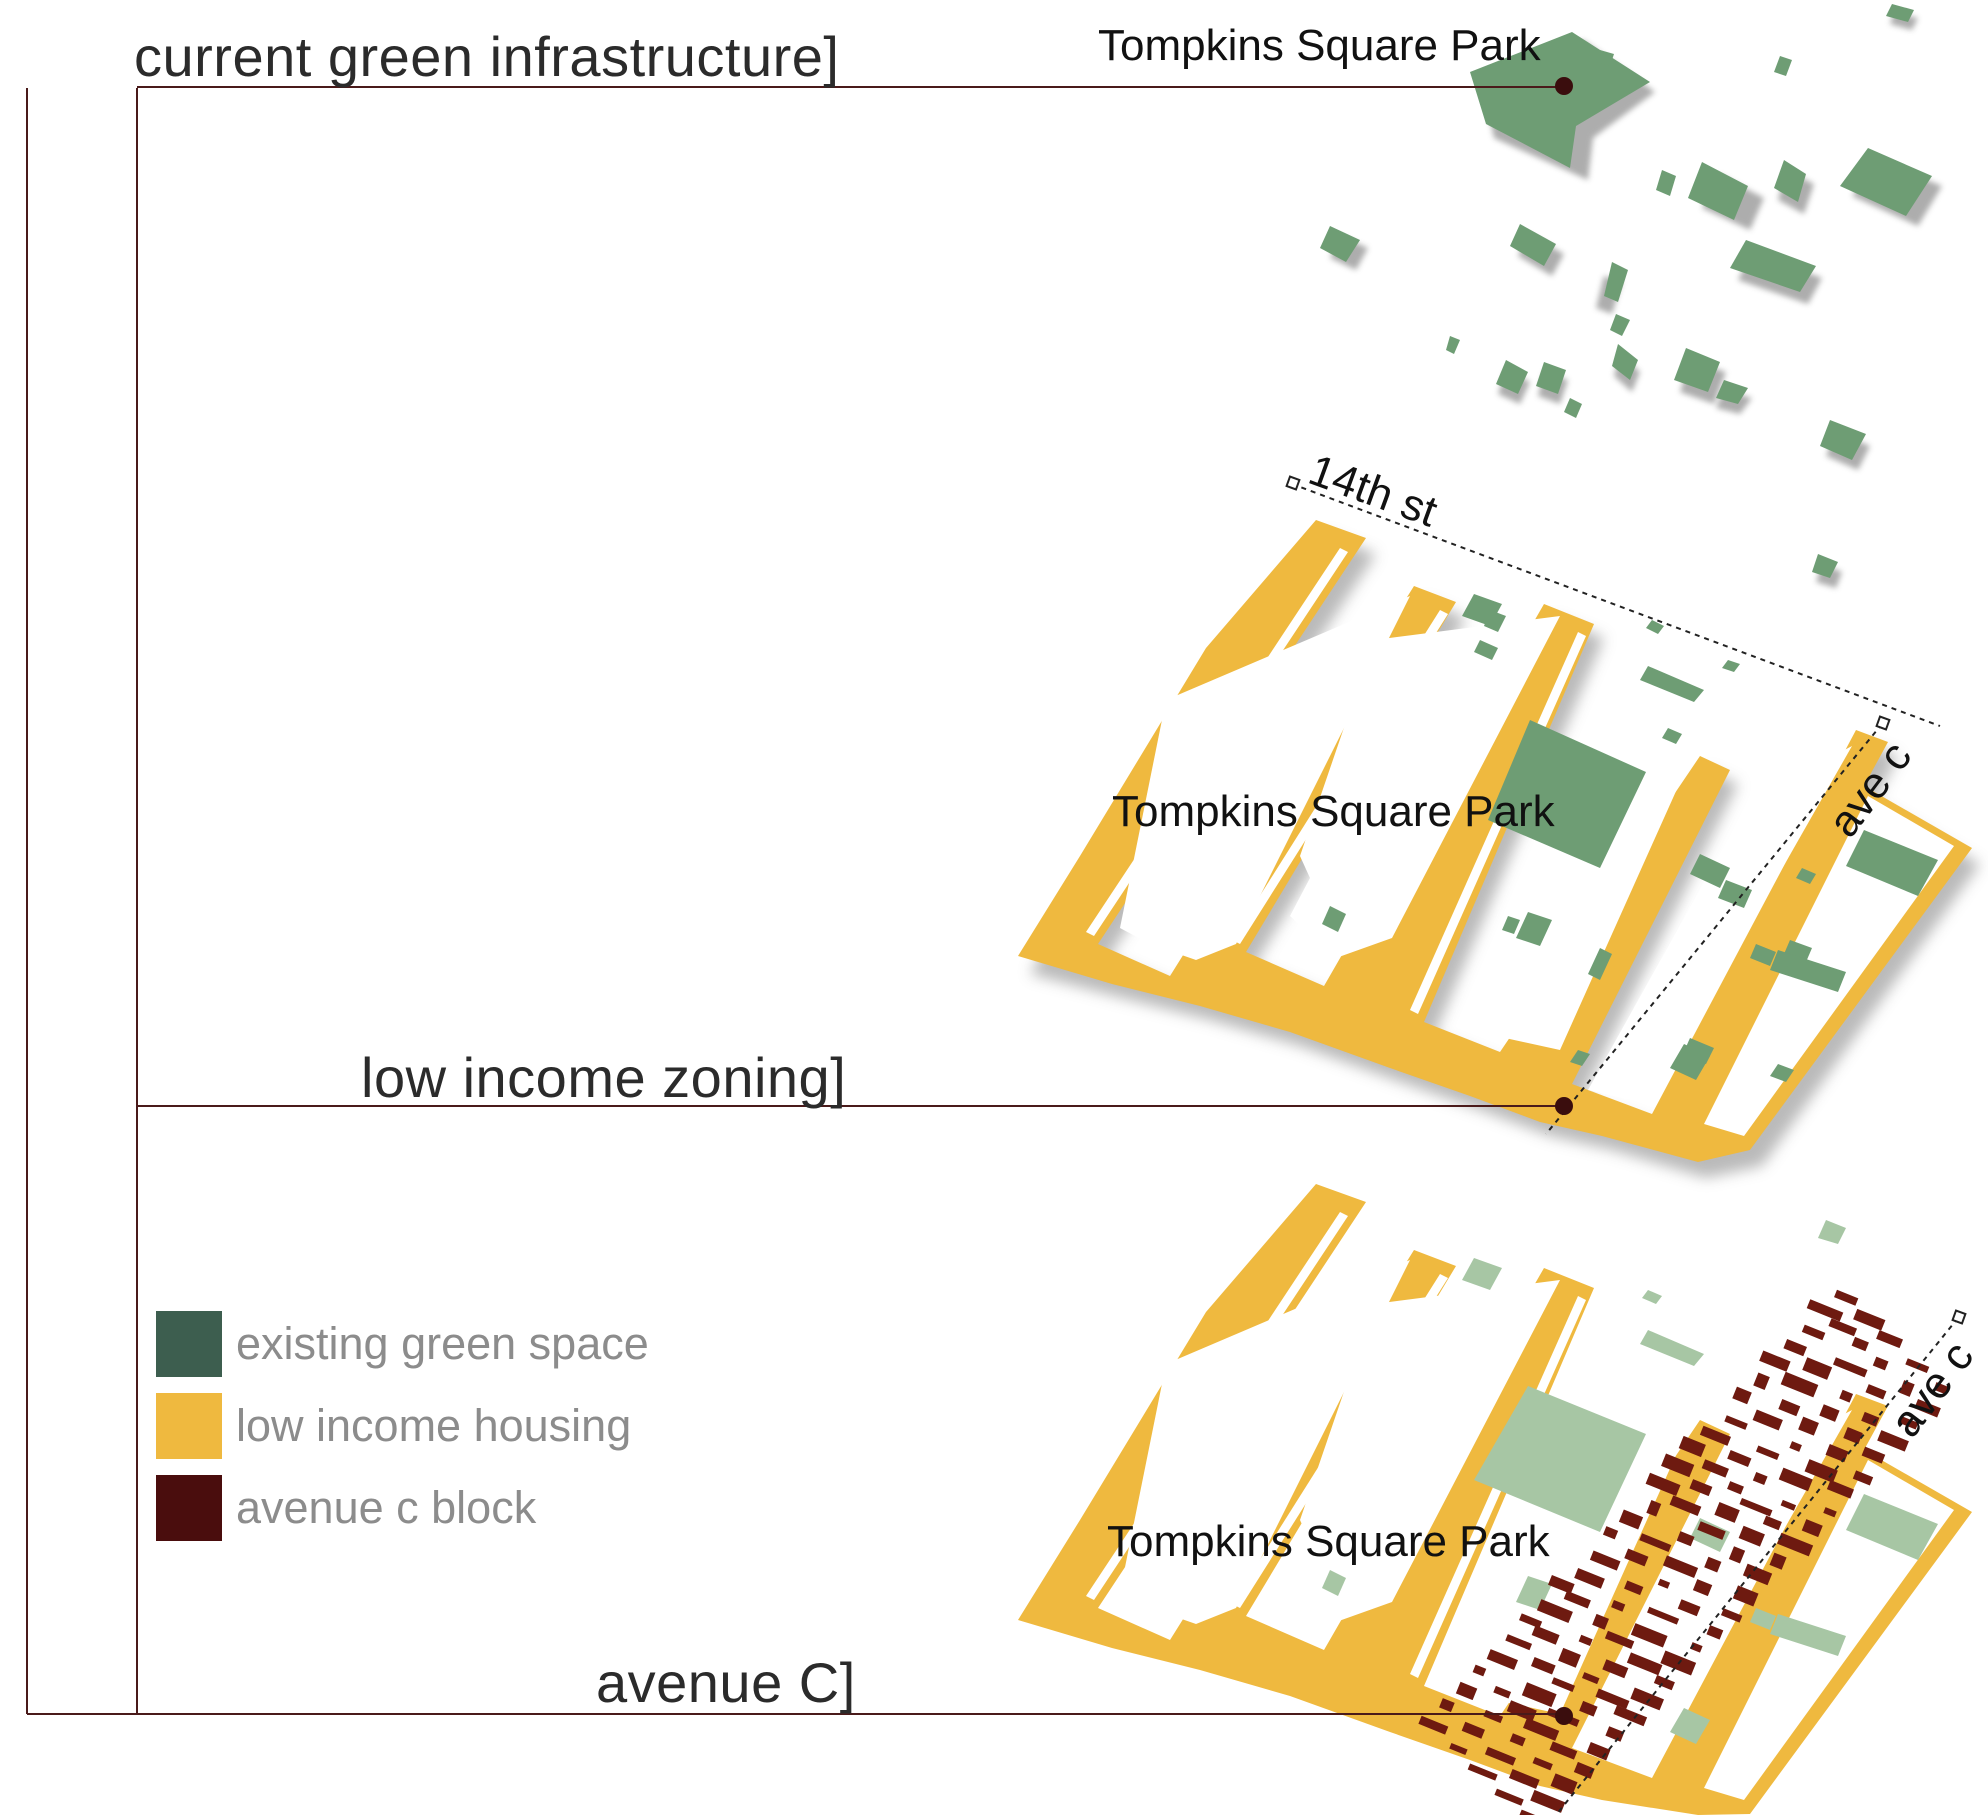 The height and width of the screenshot is (1815, 1988). I want to click on legend-label-green-space: existing green space, so click(442, 1343).